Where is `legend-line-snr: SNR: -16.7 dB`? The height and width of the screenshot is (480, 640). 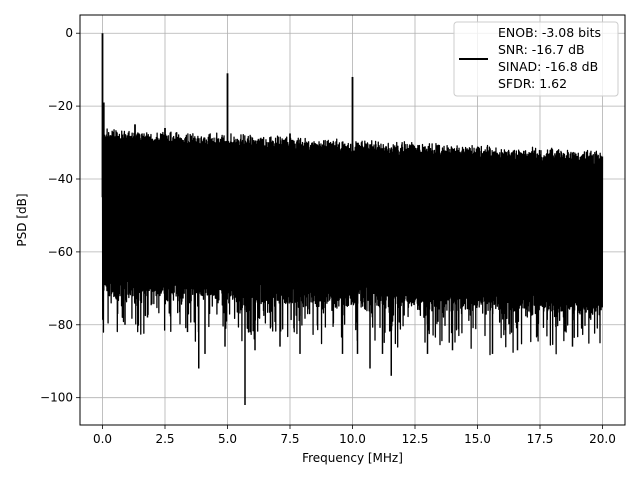 legend-line-snr: SNR: -16.7 dB is located at coordinates (541, 49).